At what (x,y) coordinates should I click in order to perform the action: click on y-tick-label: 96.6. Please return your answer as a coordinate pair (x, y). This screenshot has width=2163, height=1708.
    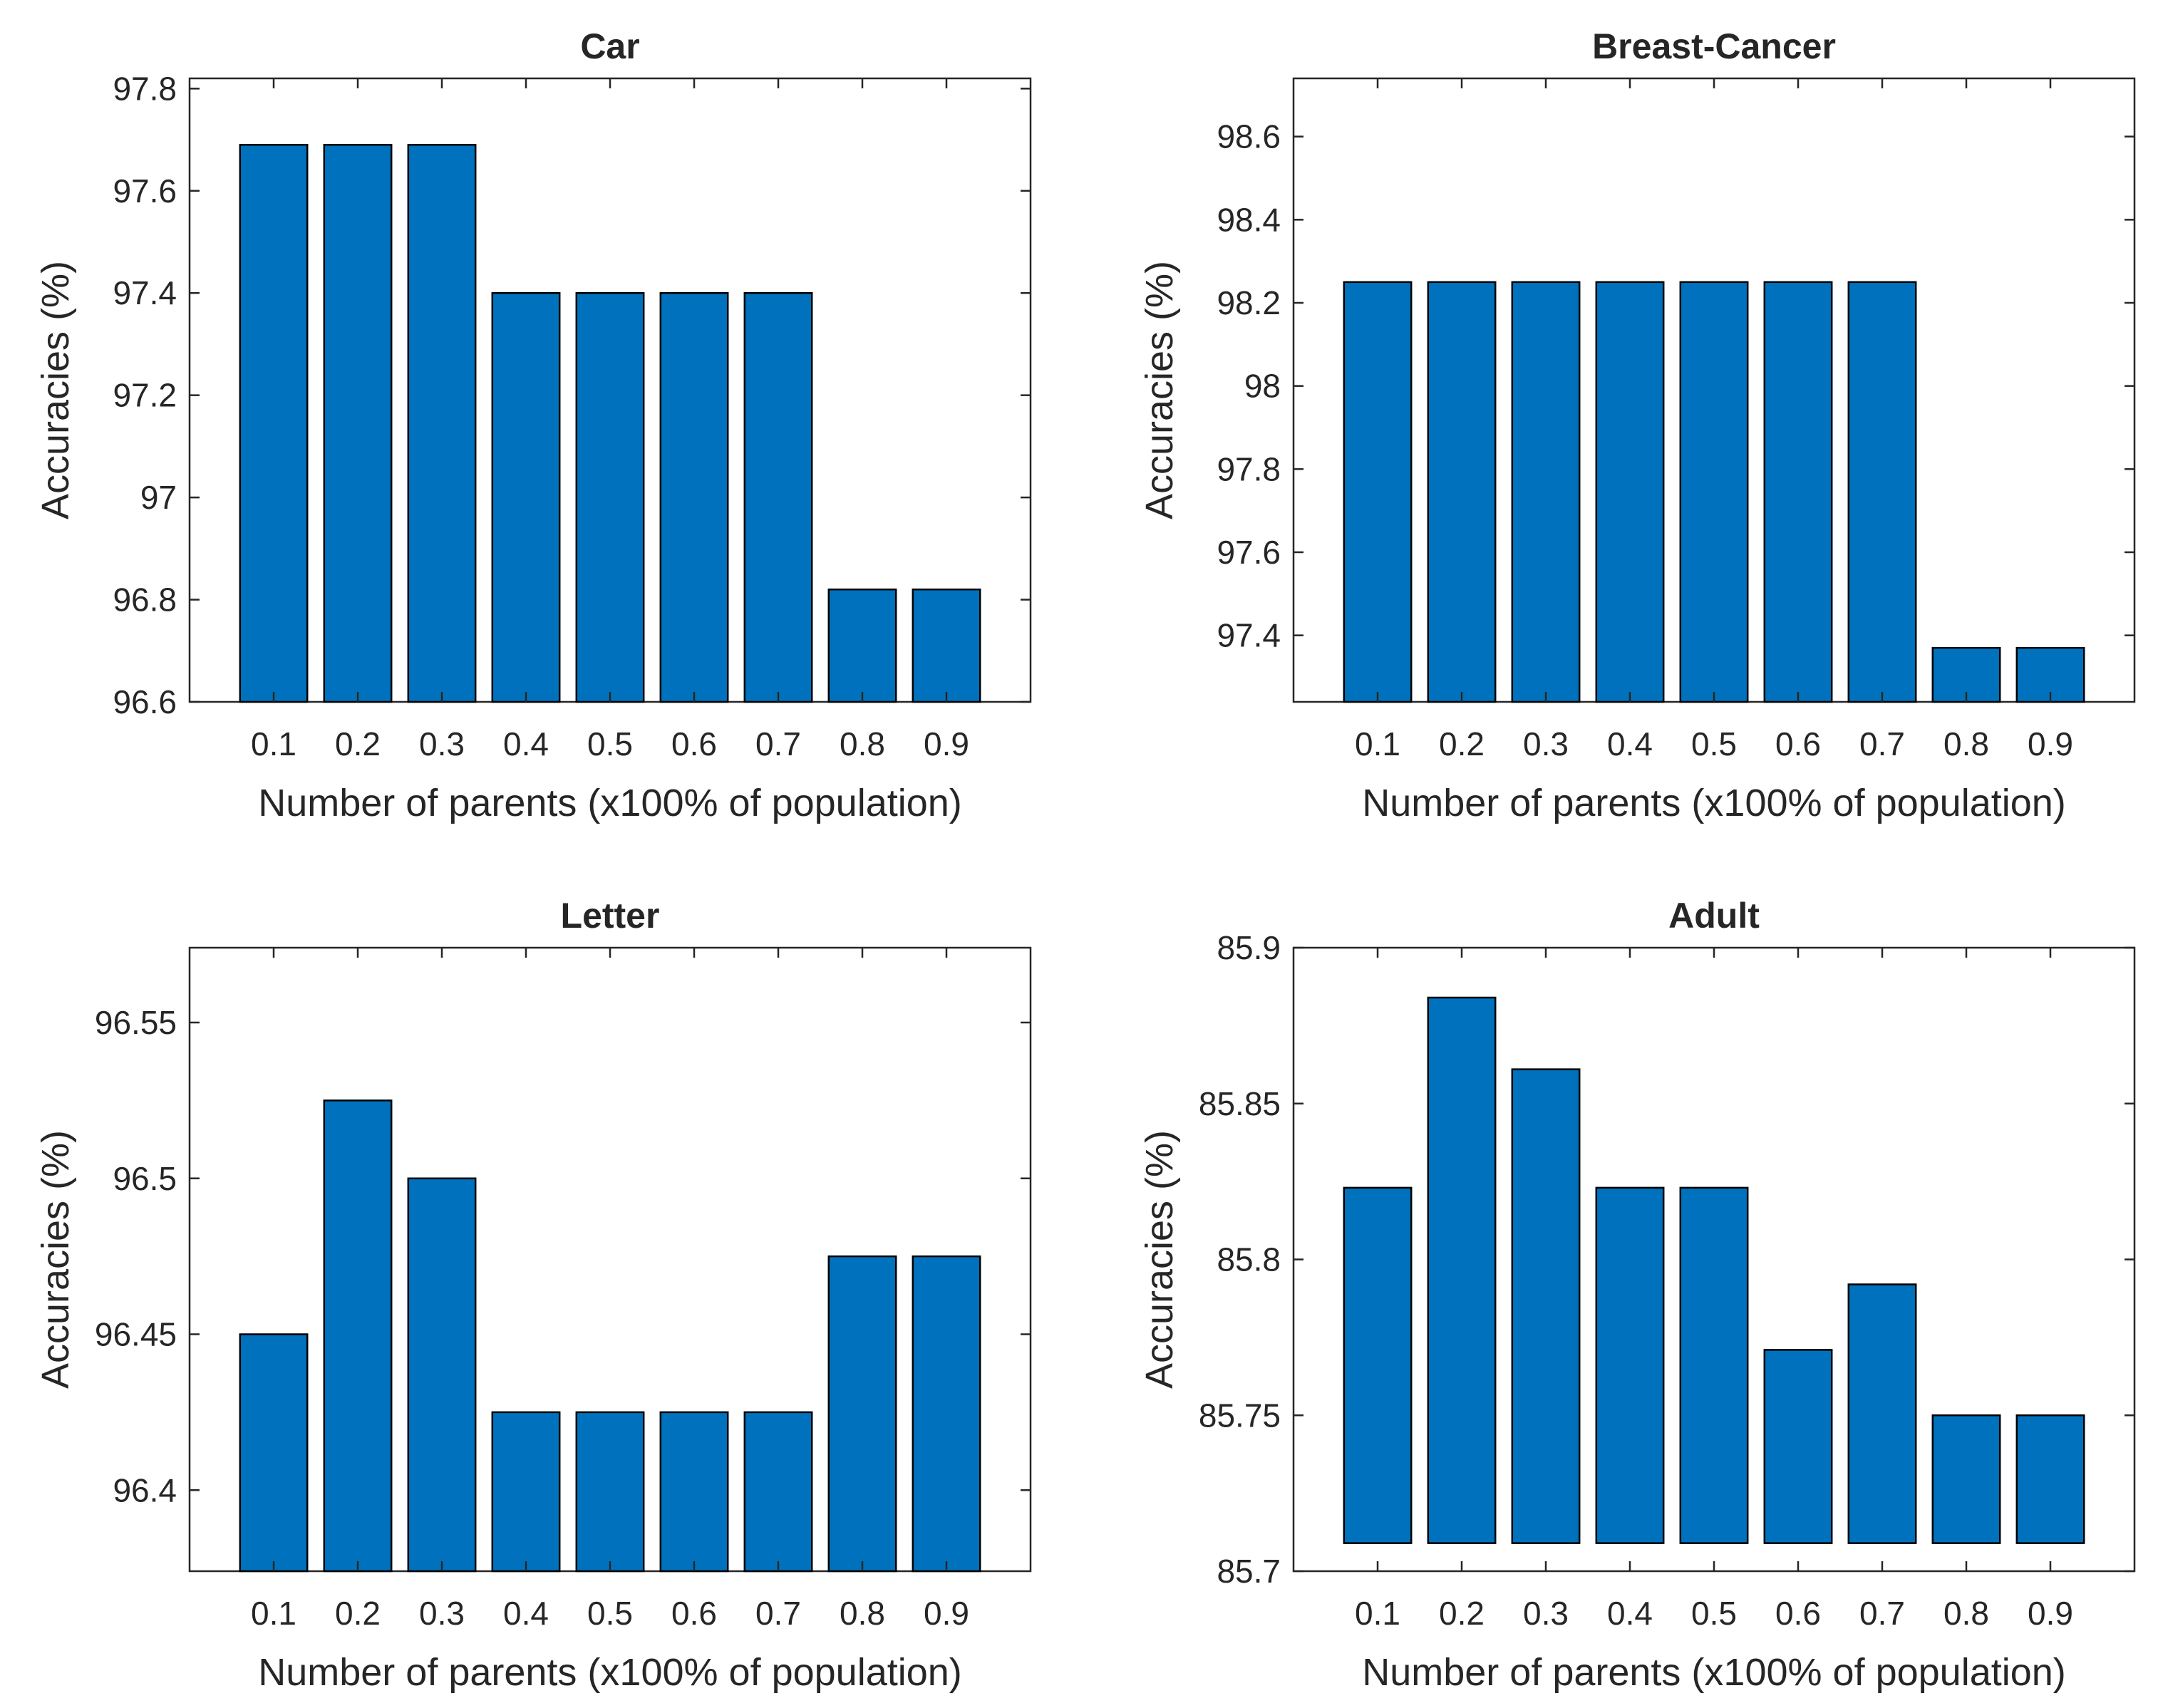
    Looking at the image, I should click on (145, 701).